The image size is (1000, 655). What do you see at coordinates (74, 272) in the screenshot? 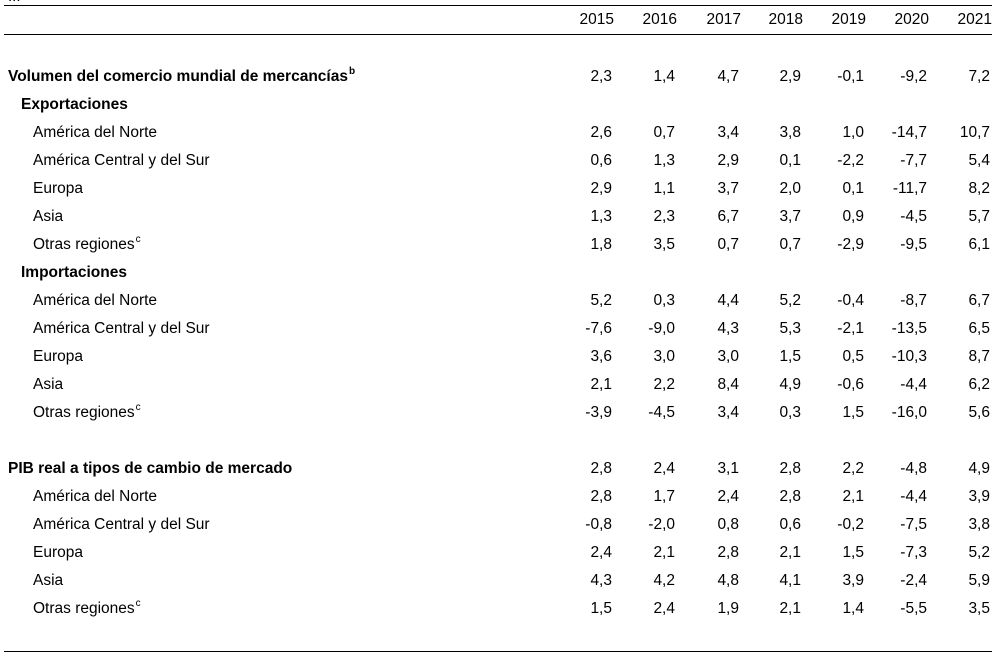
I see `row-label: Importaciones` at bounding box center [74, 272].